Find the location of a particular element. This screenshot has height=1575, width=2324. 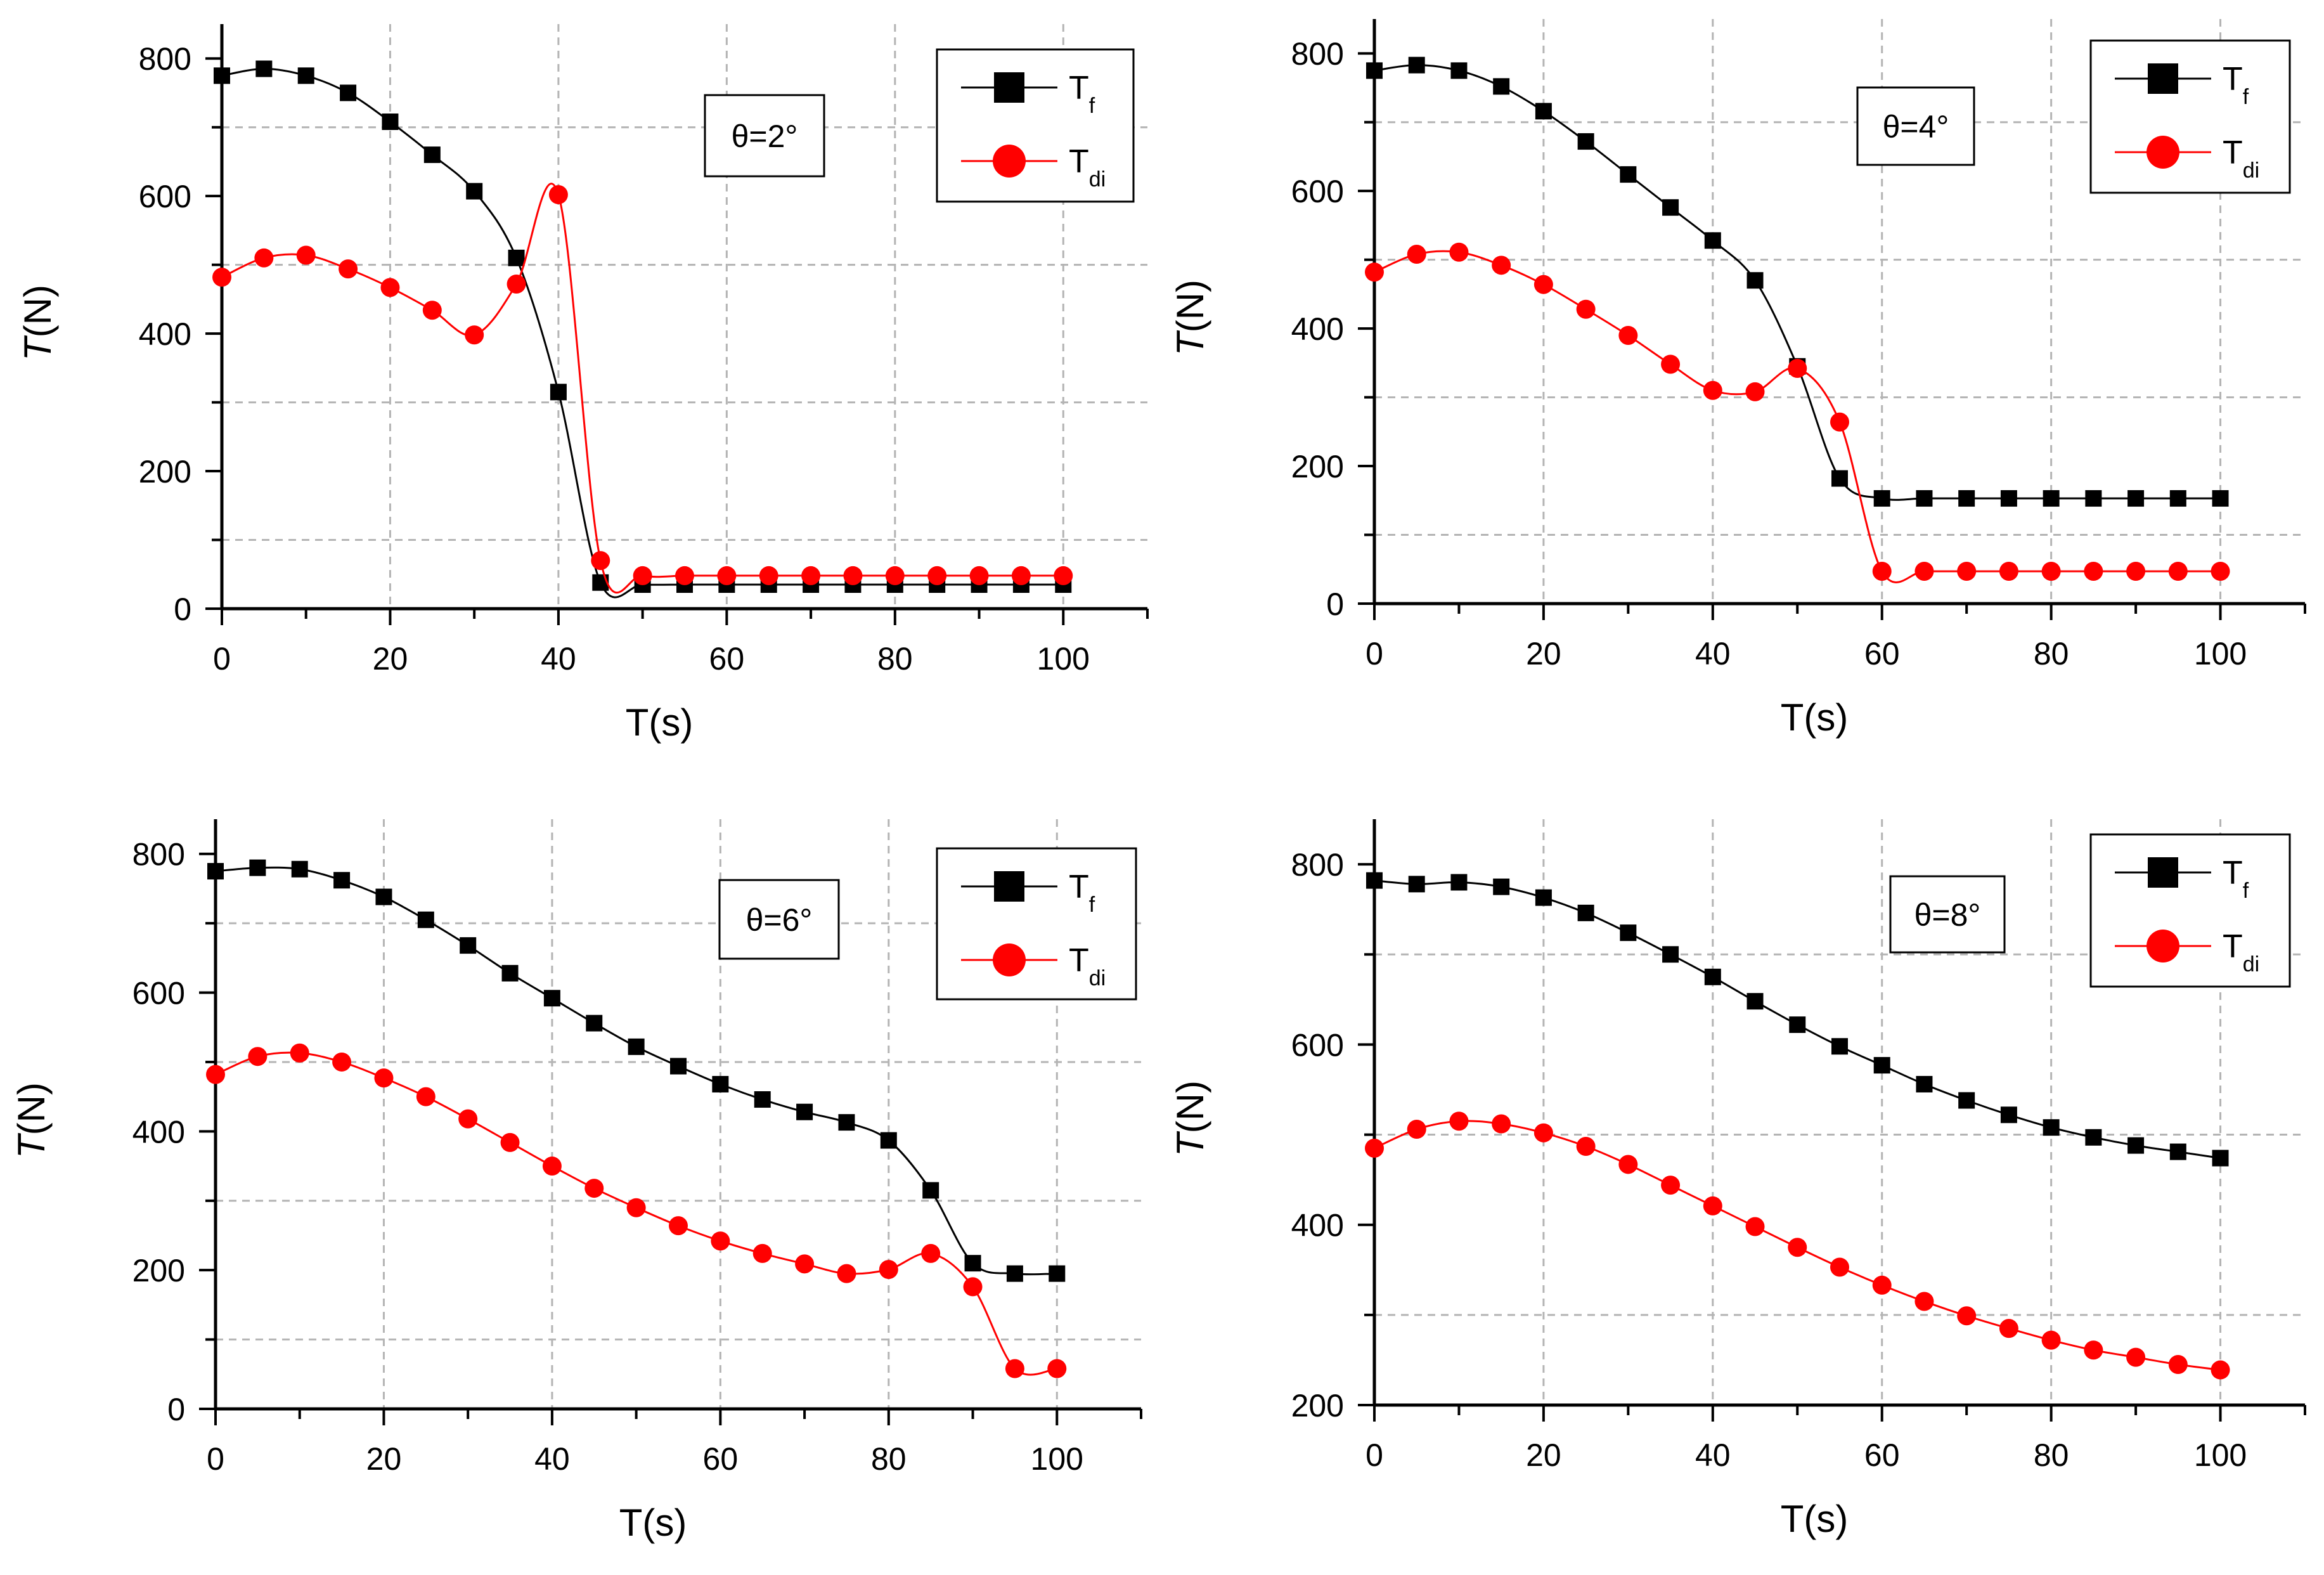

x-axis-title: T(s) is located at coordinates (1815, 718).